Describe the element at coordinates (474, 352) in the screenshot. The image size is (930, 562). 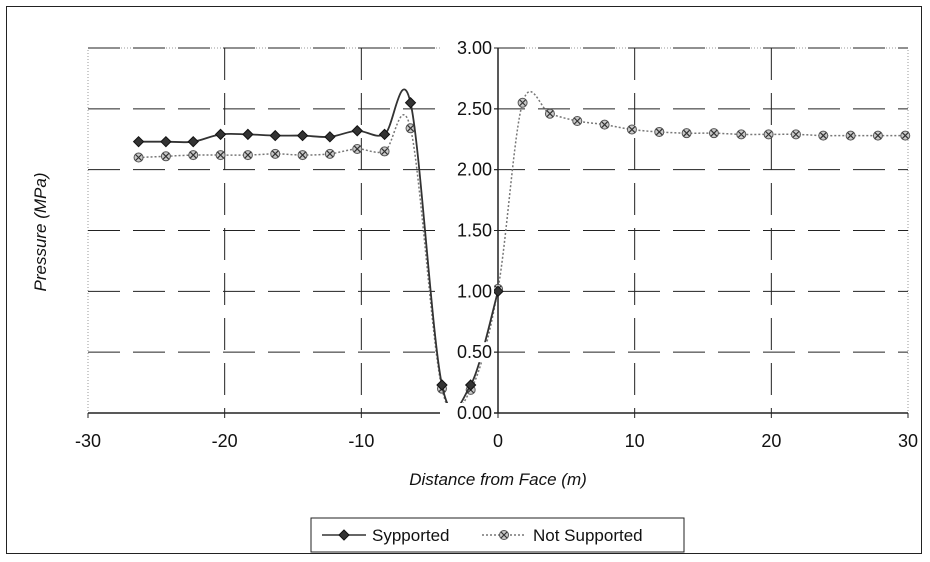
I see `y-tick-label-1: 0.50` at that location.